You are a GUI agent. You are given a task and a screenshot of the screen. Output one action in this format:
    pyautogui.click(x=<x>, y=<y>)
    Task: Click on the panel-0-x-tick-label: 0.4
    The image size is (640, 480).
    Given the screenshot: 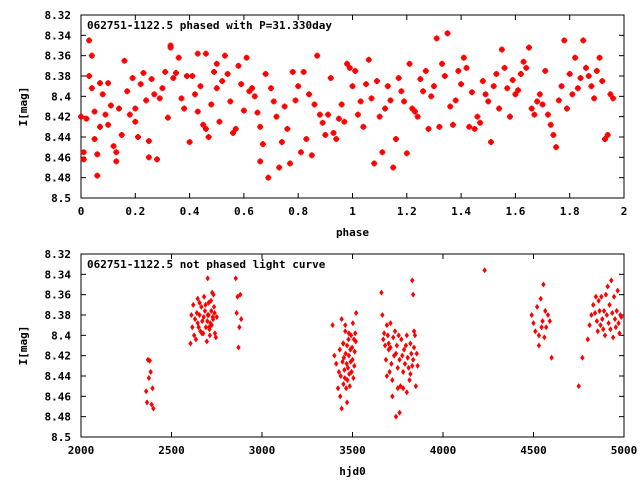 What is the action you would take?
    pyautogui.click(x=190, y=211)
    